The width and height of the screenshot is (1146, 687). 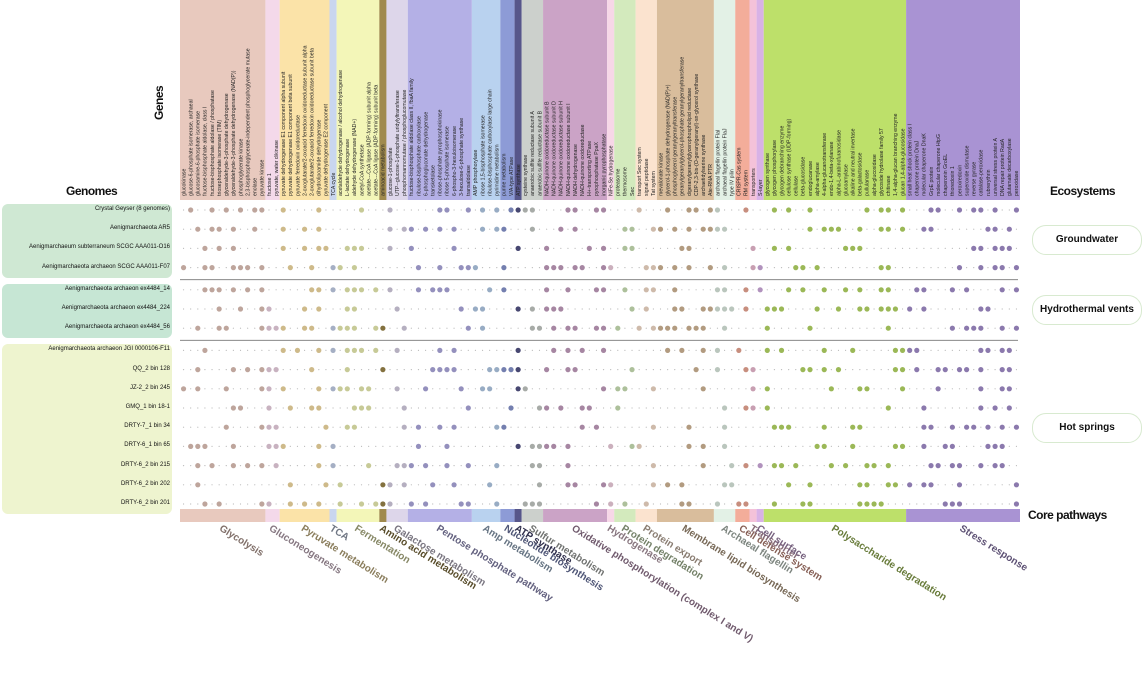 What do you see at coordinates (397, 100) in the screenshot?
I see `pathway-band` at bounding box center [397, 100].